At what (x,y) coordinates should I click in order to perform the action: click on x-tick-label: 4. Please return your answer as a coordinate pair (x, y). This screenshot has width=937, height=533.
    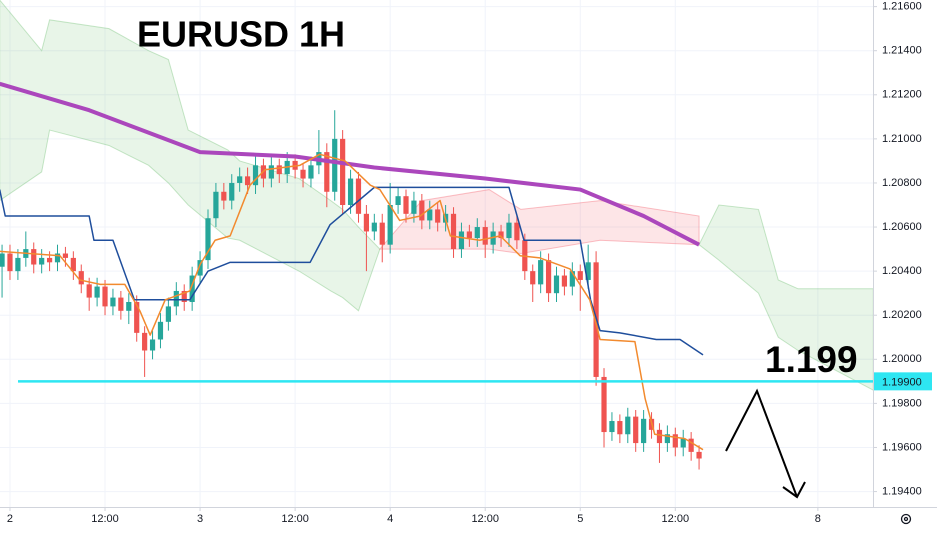
    Looking at the image, I should click on (390, 519).